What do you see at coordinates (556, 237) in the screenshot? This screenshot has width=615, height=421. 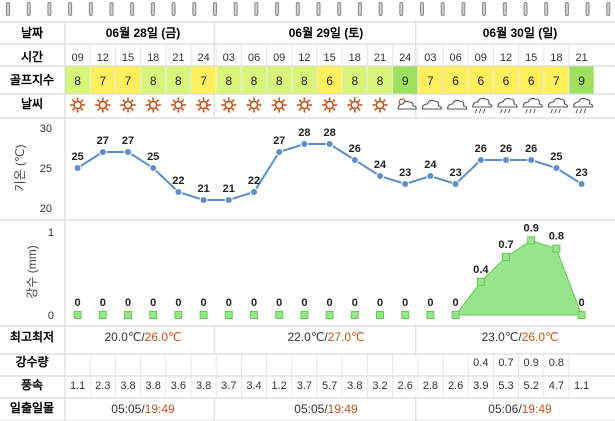 I see `precip-label: 0.8` at bounding box center [556, 237].